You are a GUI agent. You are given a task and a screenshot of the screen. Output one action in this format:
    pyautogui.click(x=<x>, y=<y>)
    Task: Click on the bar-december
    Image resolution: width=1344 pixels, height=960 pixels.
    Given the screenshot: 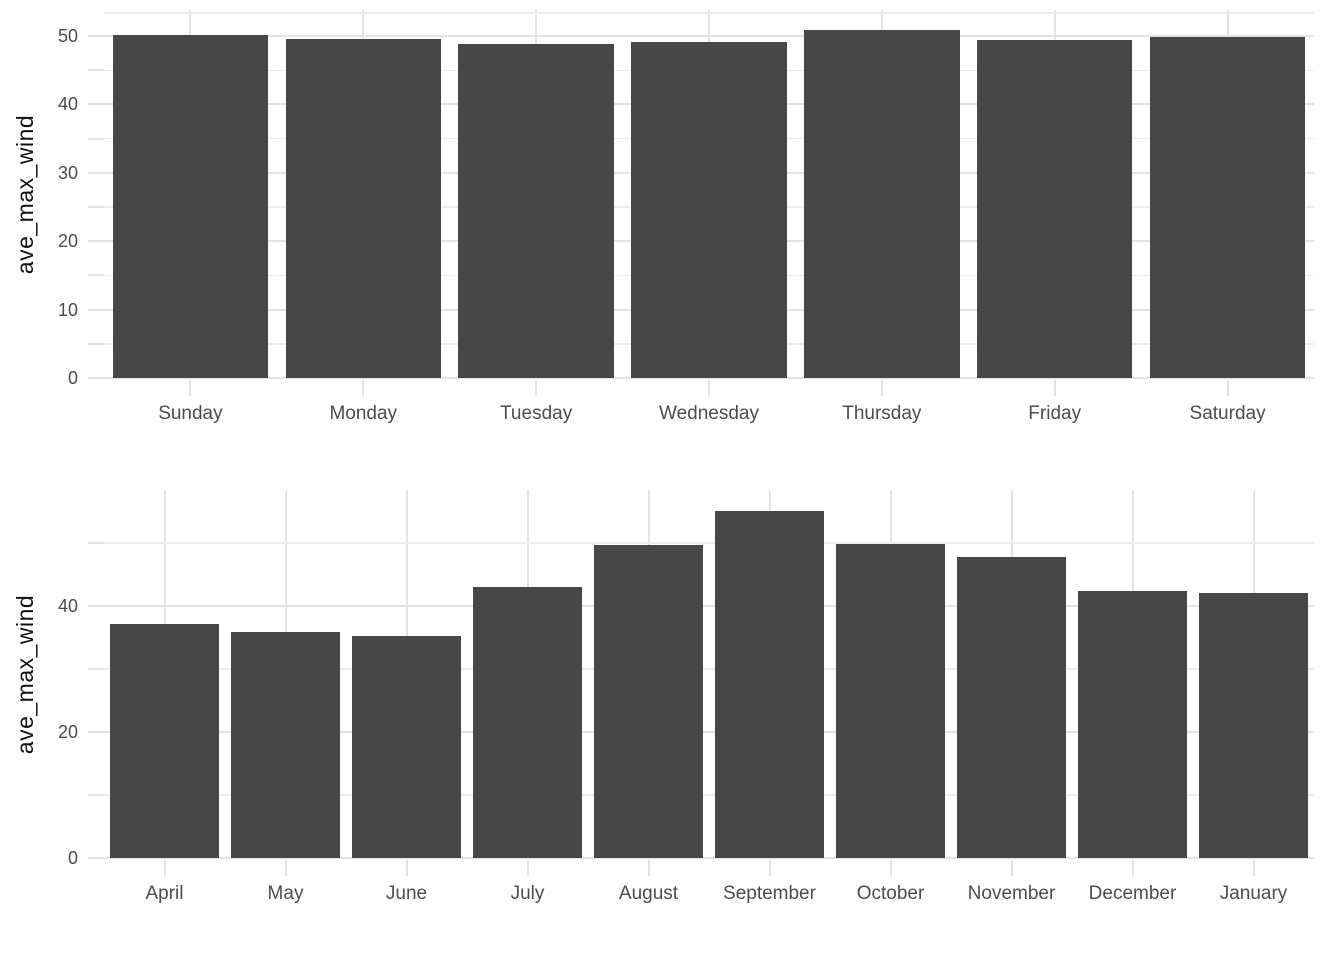 What is the action you would take?
    pyautogui.click(x=1132, y=724)
    